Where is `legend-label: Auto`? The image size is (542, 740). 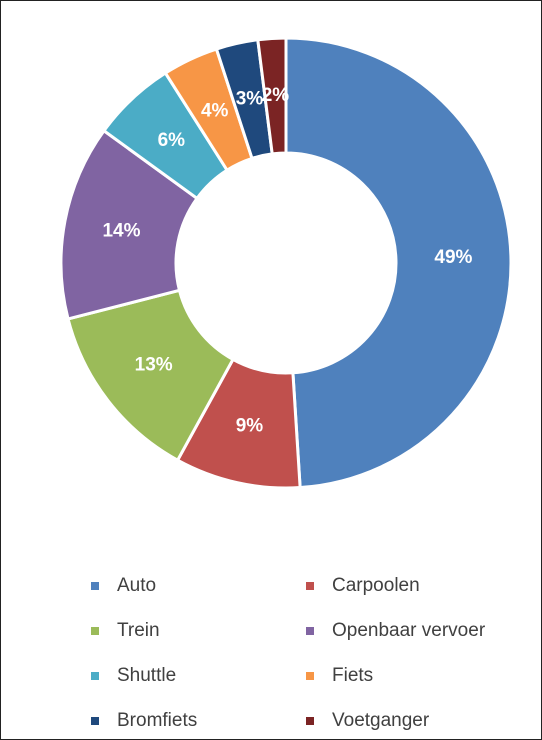
legend-label: Auto is located at coordinates (136, 585).